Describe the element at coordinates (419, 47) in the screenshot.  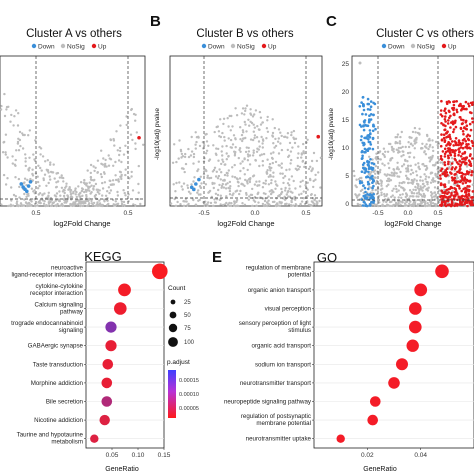
I see `volcano-c-legend: Down NoSig Up` at that location.